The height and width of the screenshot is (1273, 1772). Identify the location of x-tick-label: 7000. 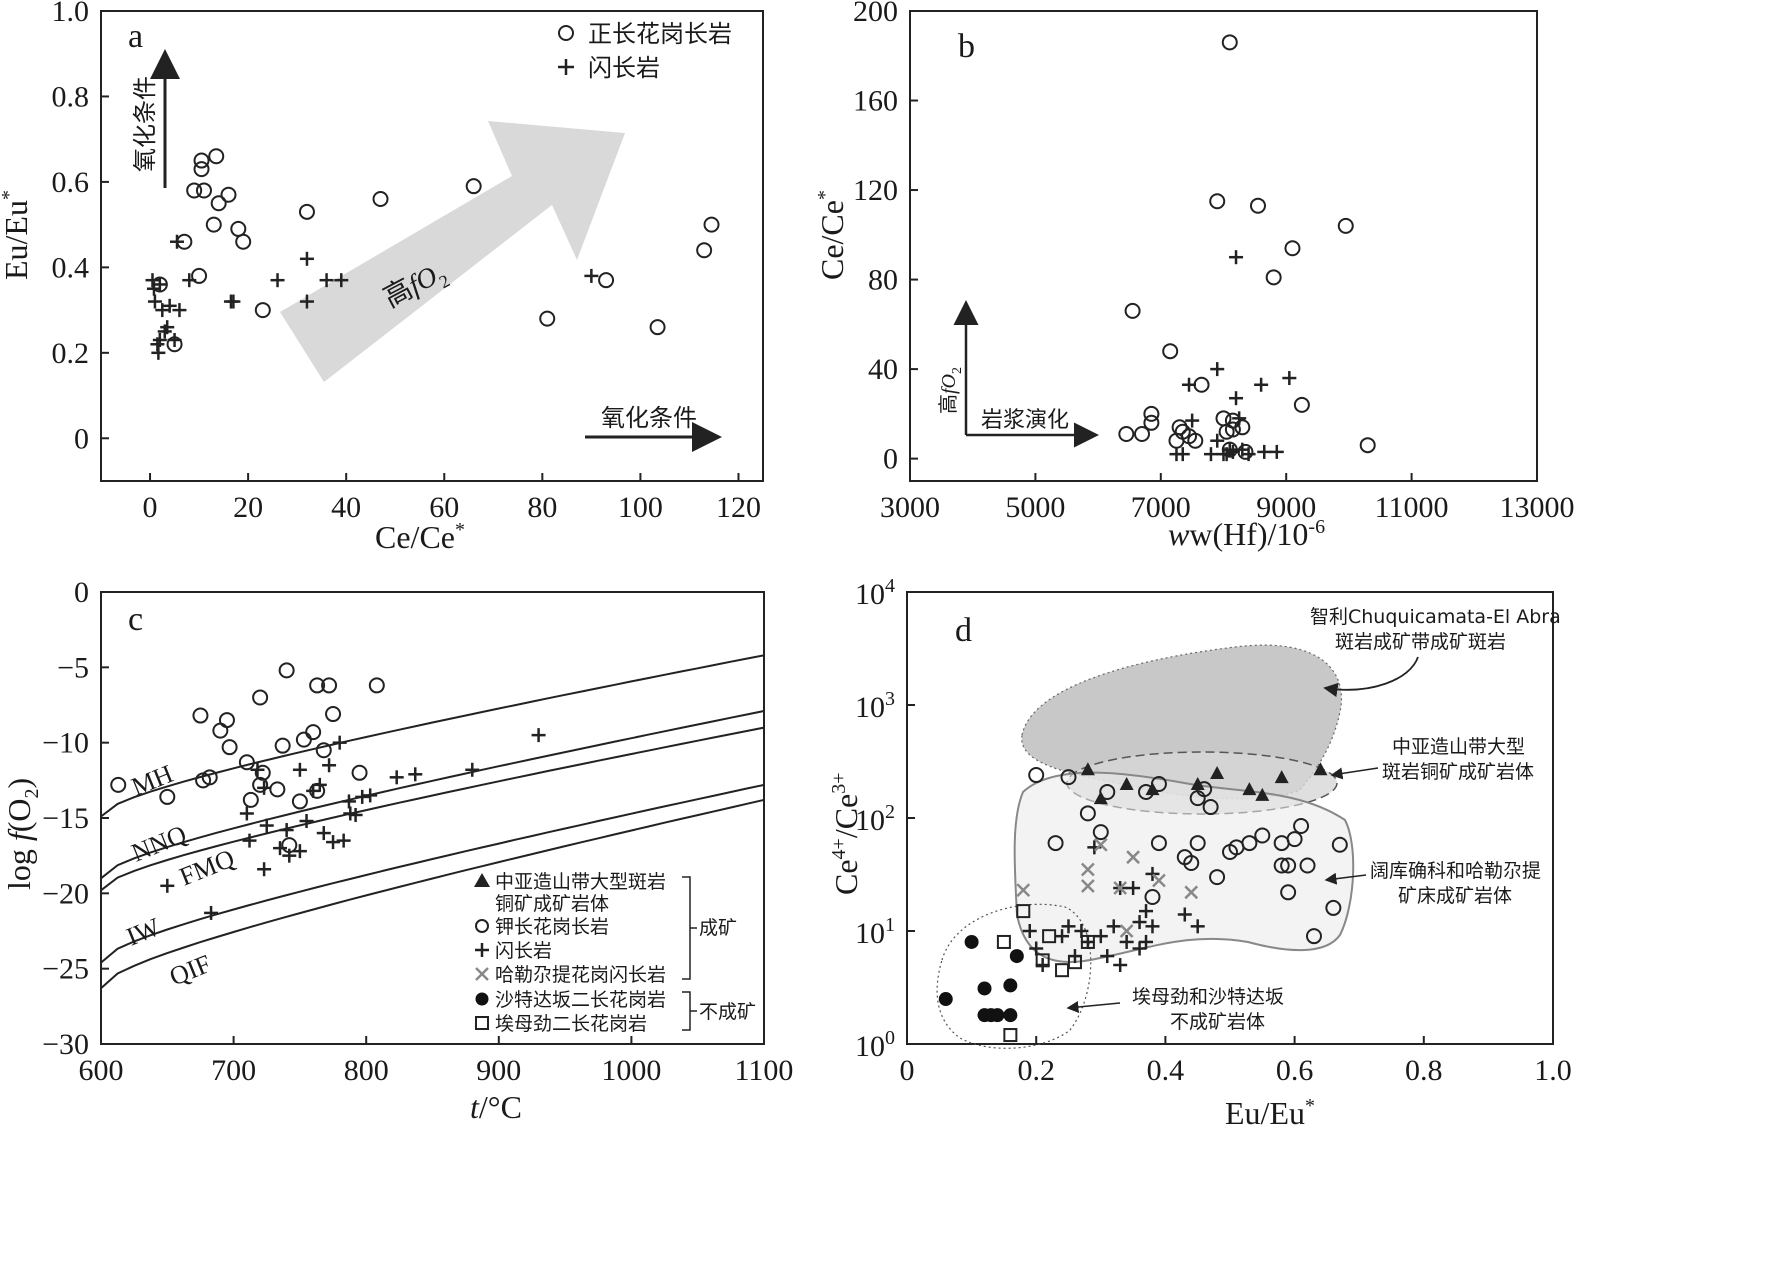
(1161, 507).